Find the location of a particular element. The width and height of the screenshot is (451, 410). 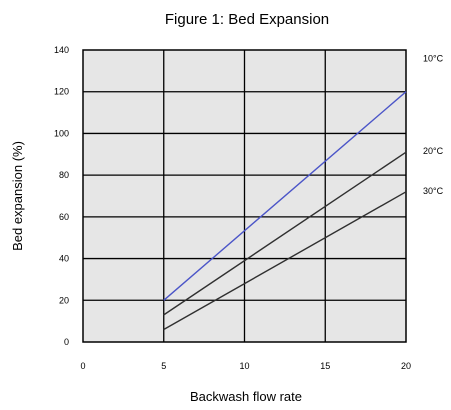

x-tick-label: 5 is located at coordinates (163, 366).